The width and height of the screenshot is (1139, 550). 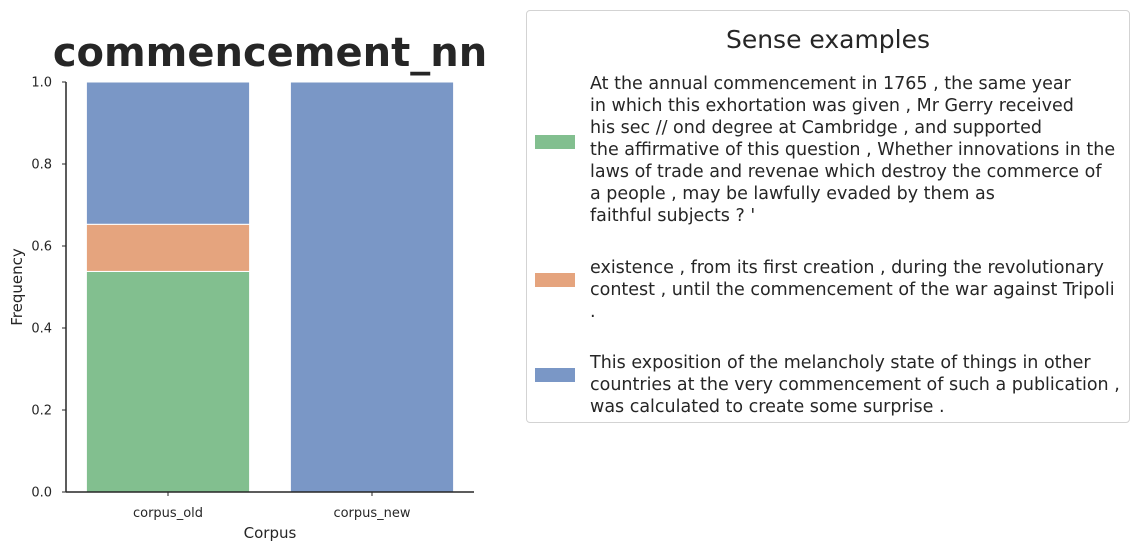 What do you see at coordinates (168, 153) in the screenshot?
I see `bar-corpus_old-blue` at bounding box center [168, 153].